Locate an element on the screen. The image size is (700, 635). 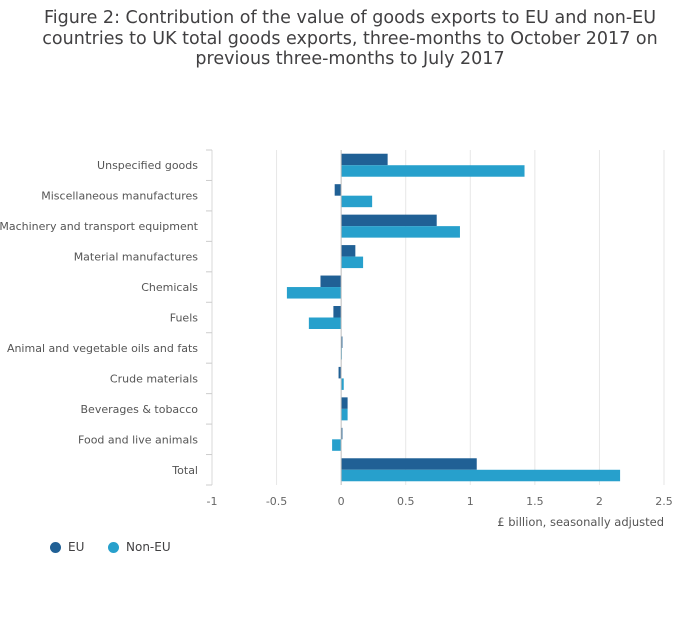
x-tick-label: 2 is located at coordinates (599, 501).